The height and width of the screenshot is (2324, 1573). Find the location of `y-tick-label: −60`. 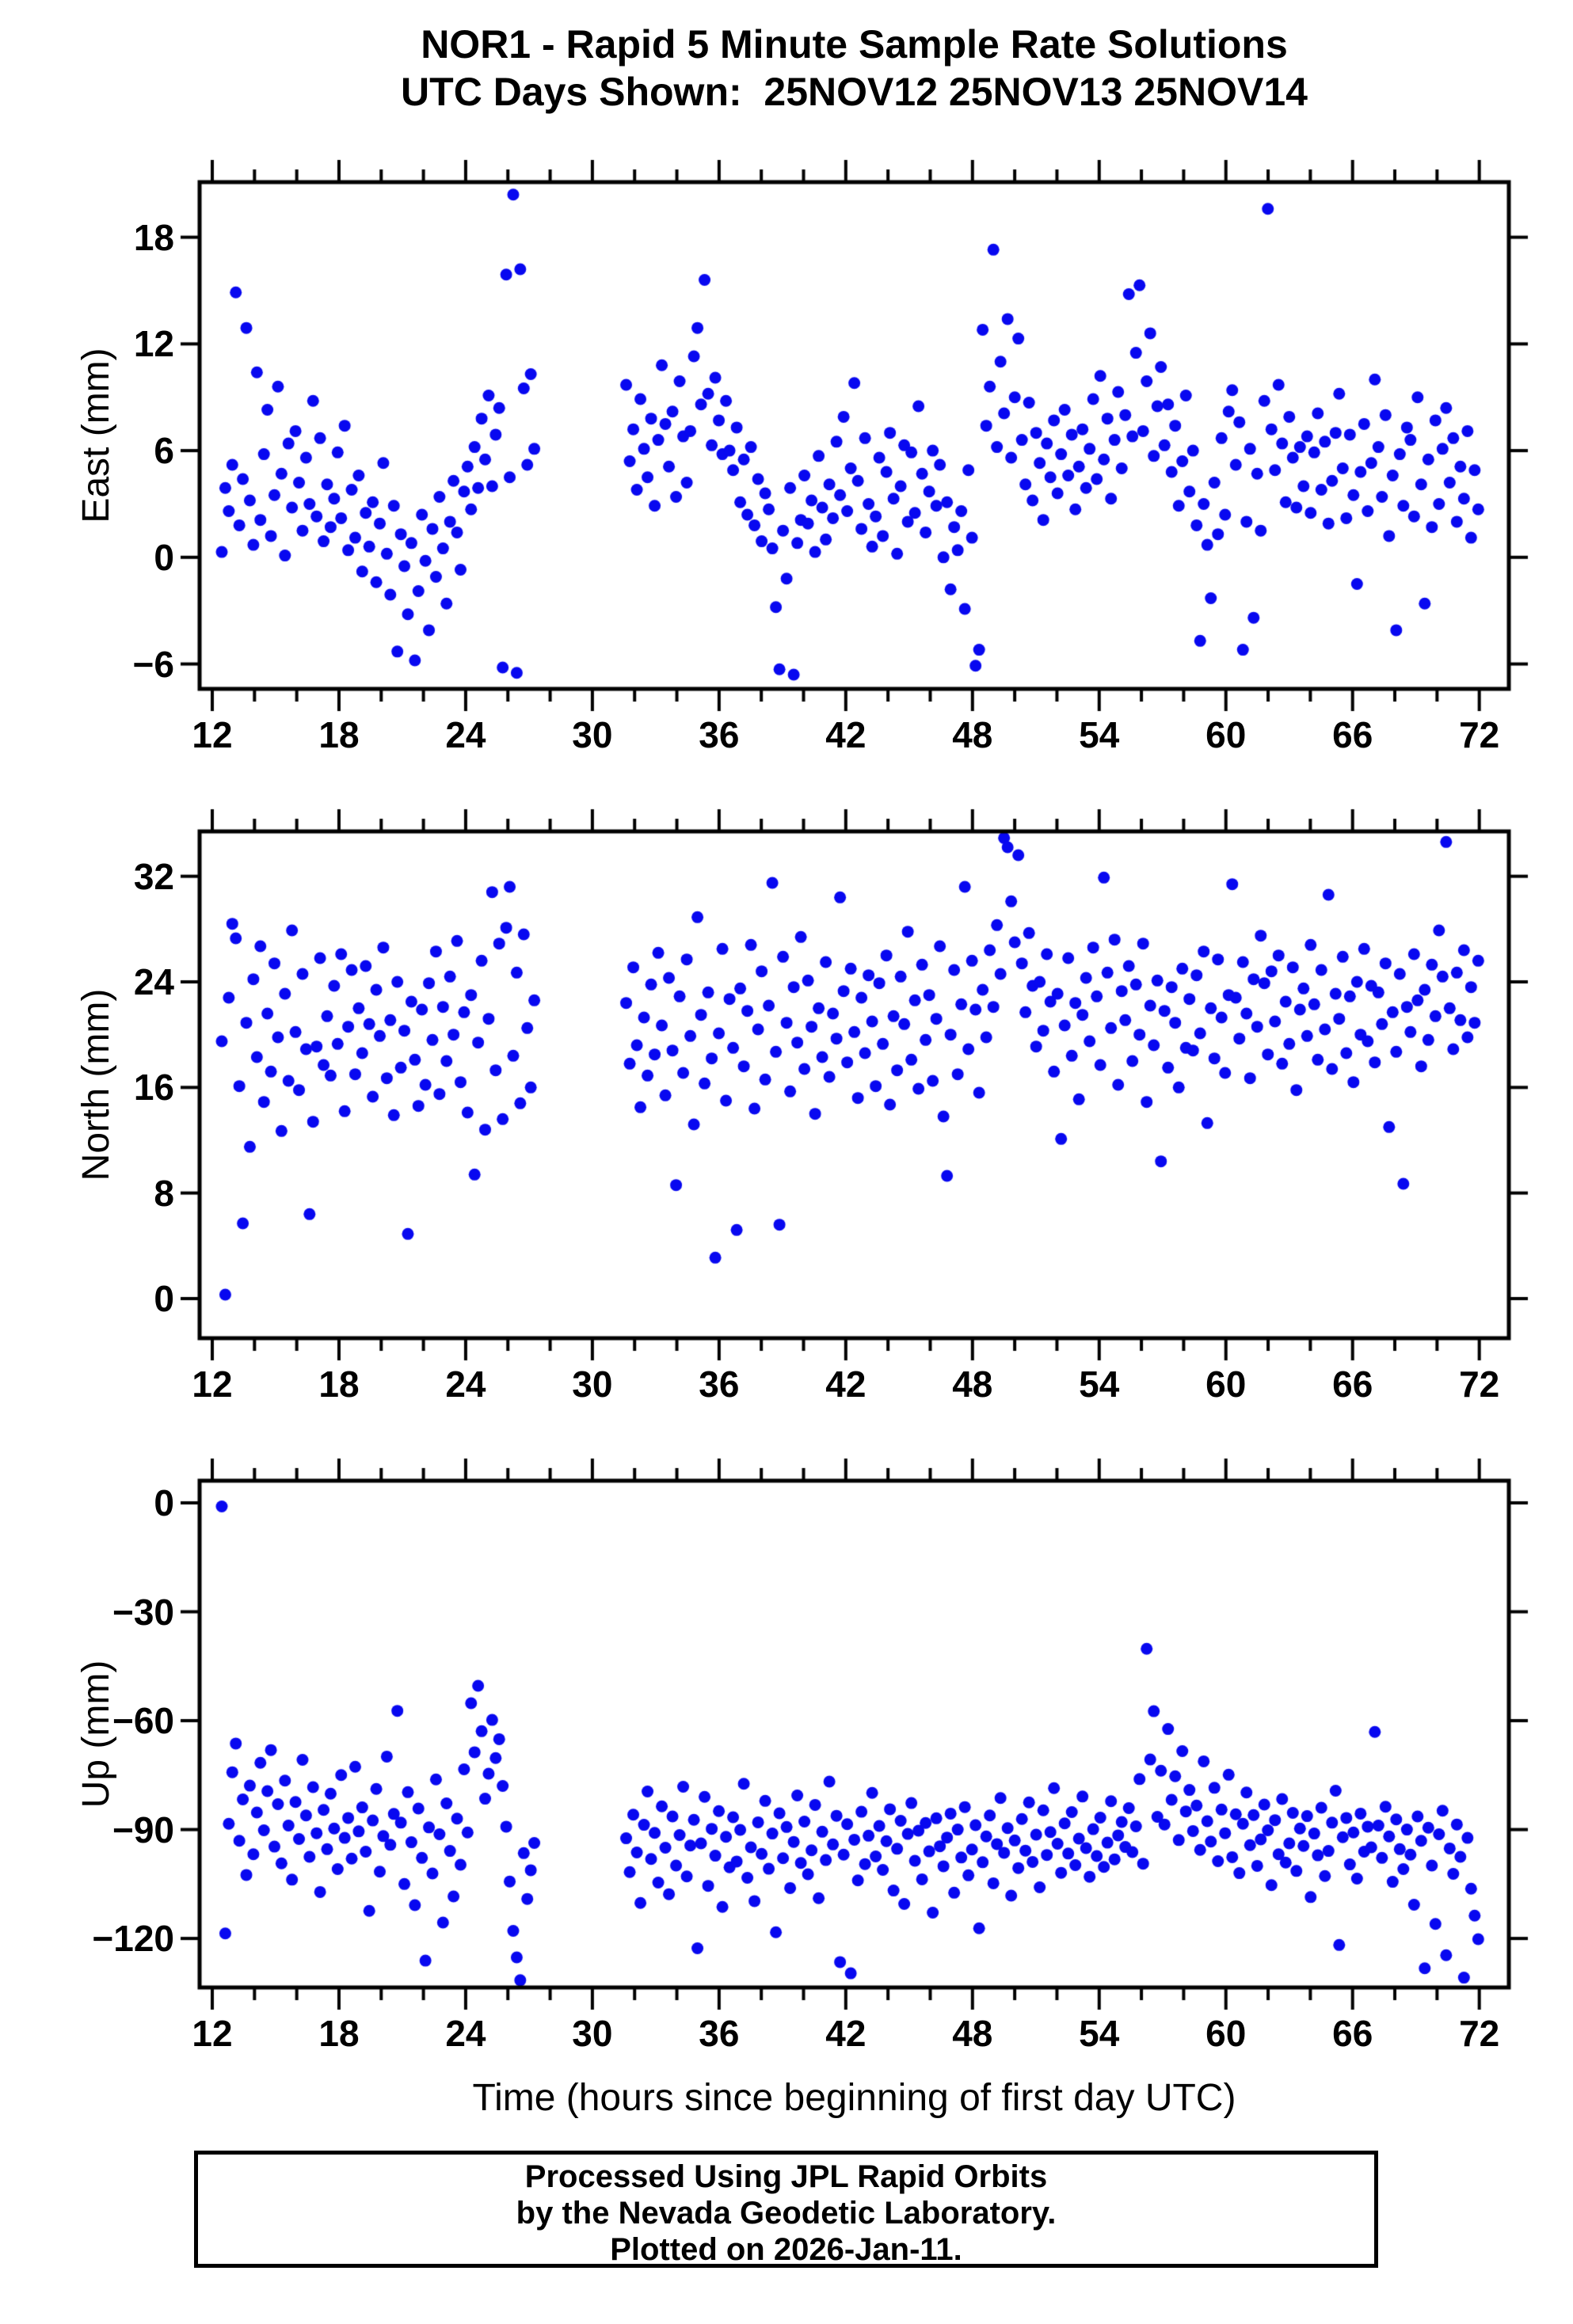

y-tick-label: −60 is located at coordinates (143, 1721).